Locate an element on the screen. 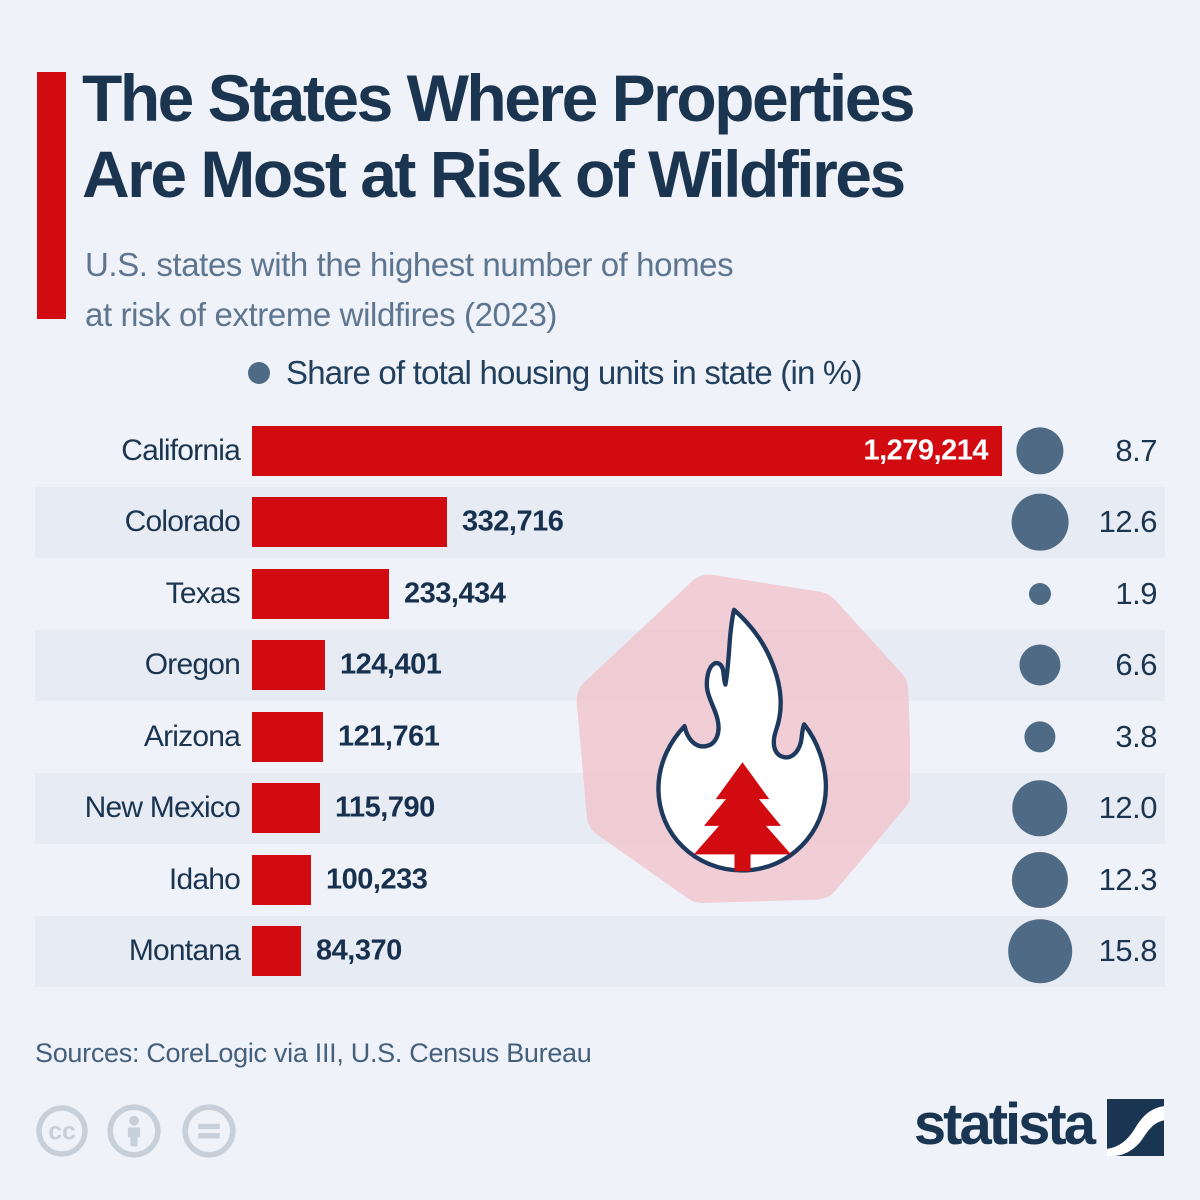  bar-value-label: 1,279,214 is located at coordinates (925, 450).